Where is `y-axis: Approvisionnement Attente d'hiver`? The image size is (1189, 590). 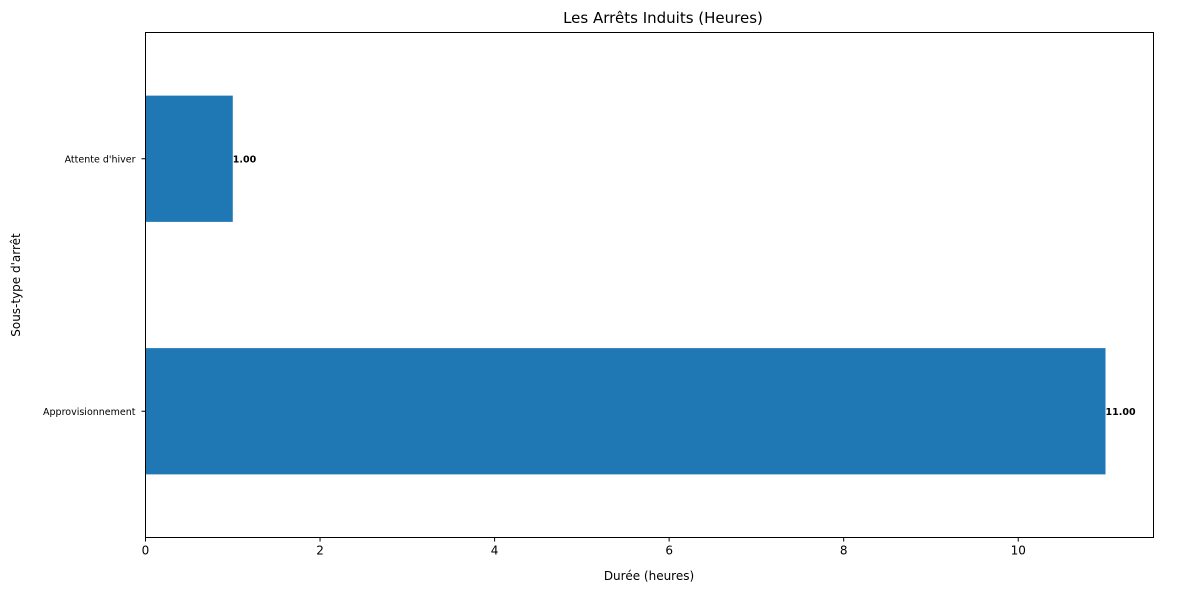 y-axis: Approvisionnement Attente d'hiver is located at coordinates (94, 286).